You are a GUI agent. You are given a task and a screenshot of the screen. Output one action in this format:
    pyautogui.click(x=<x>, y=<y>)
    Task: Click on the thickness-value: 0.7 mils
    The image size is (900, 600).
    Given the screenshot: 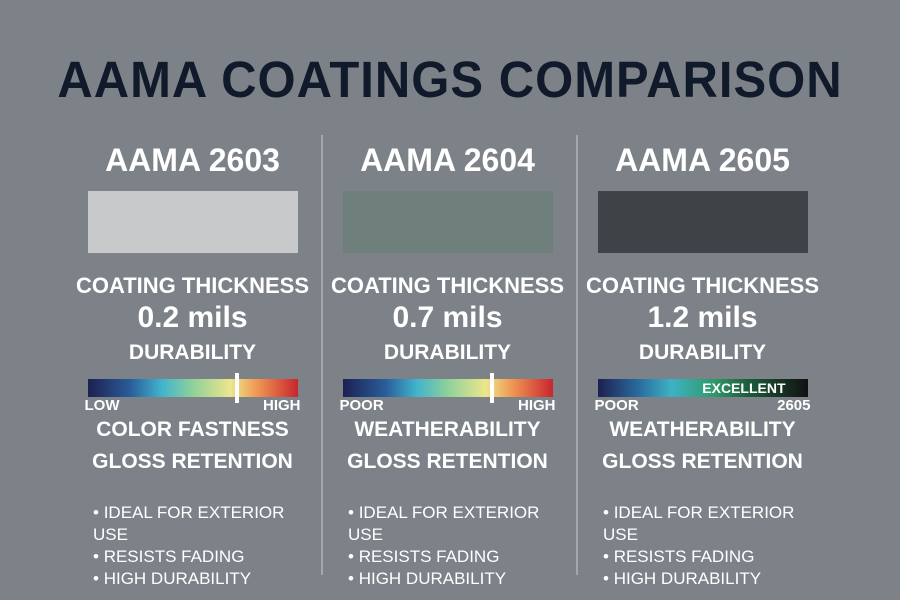 What is the action you would take?
    pyautogui.click(x=447, y=317)
    